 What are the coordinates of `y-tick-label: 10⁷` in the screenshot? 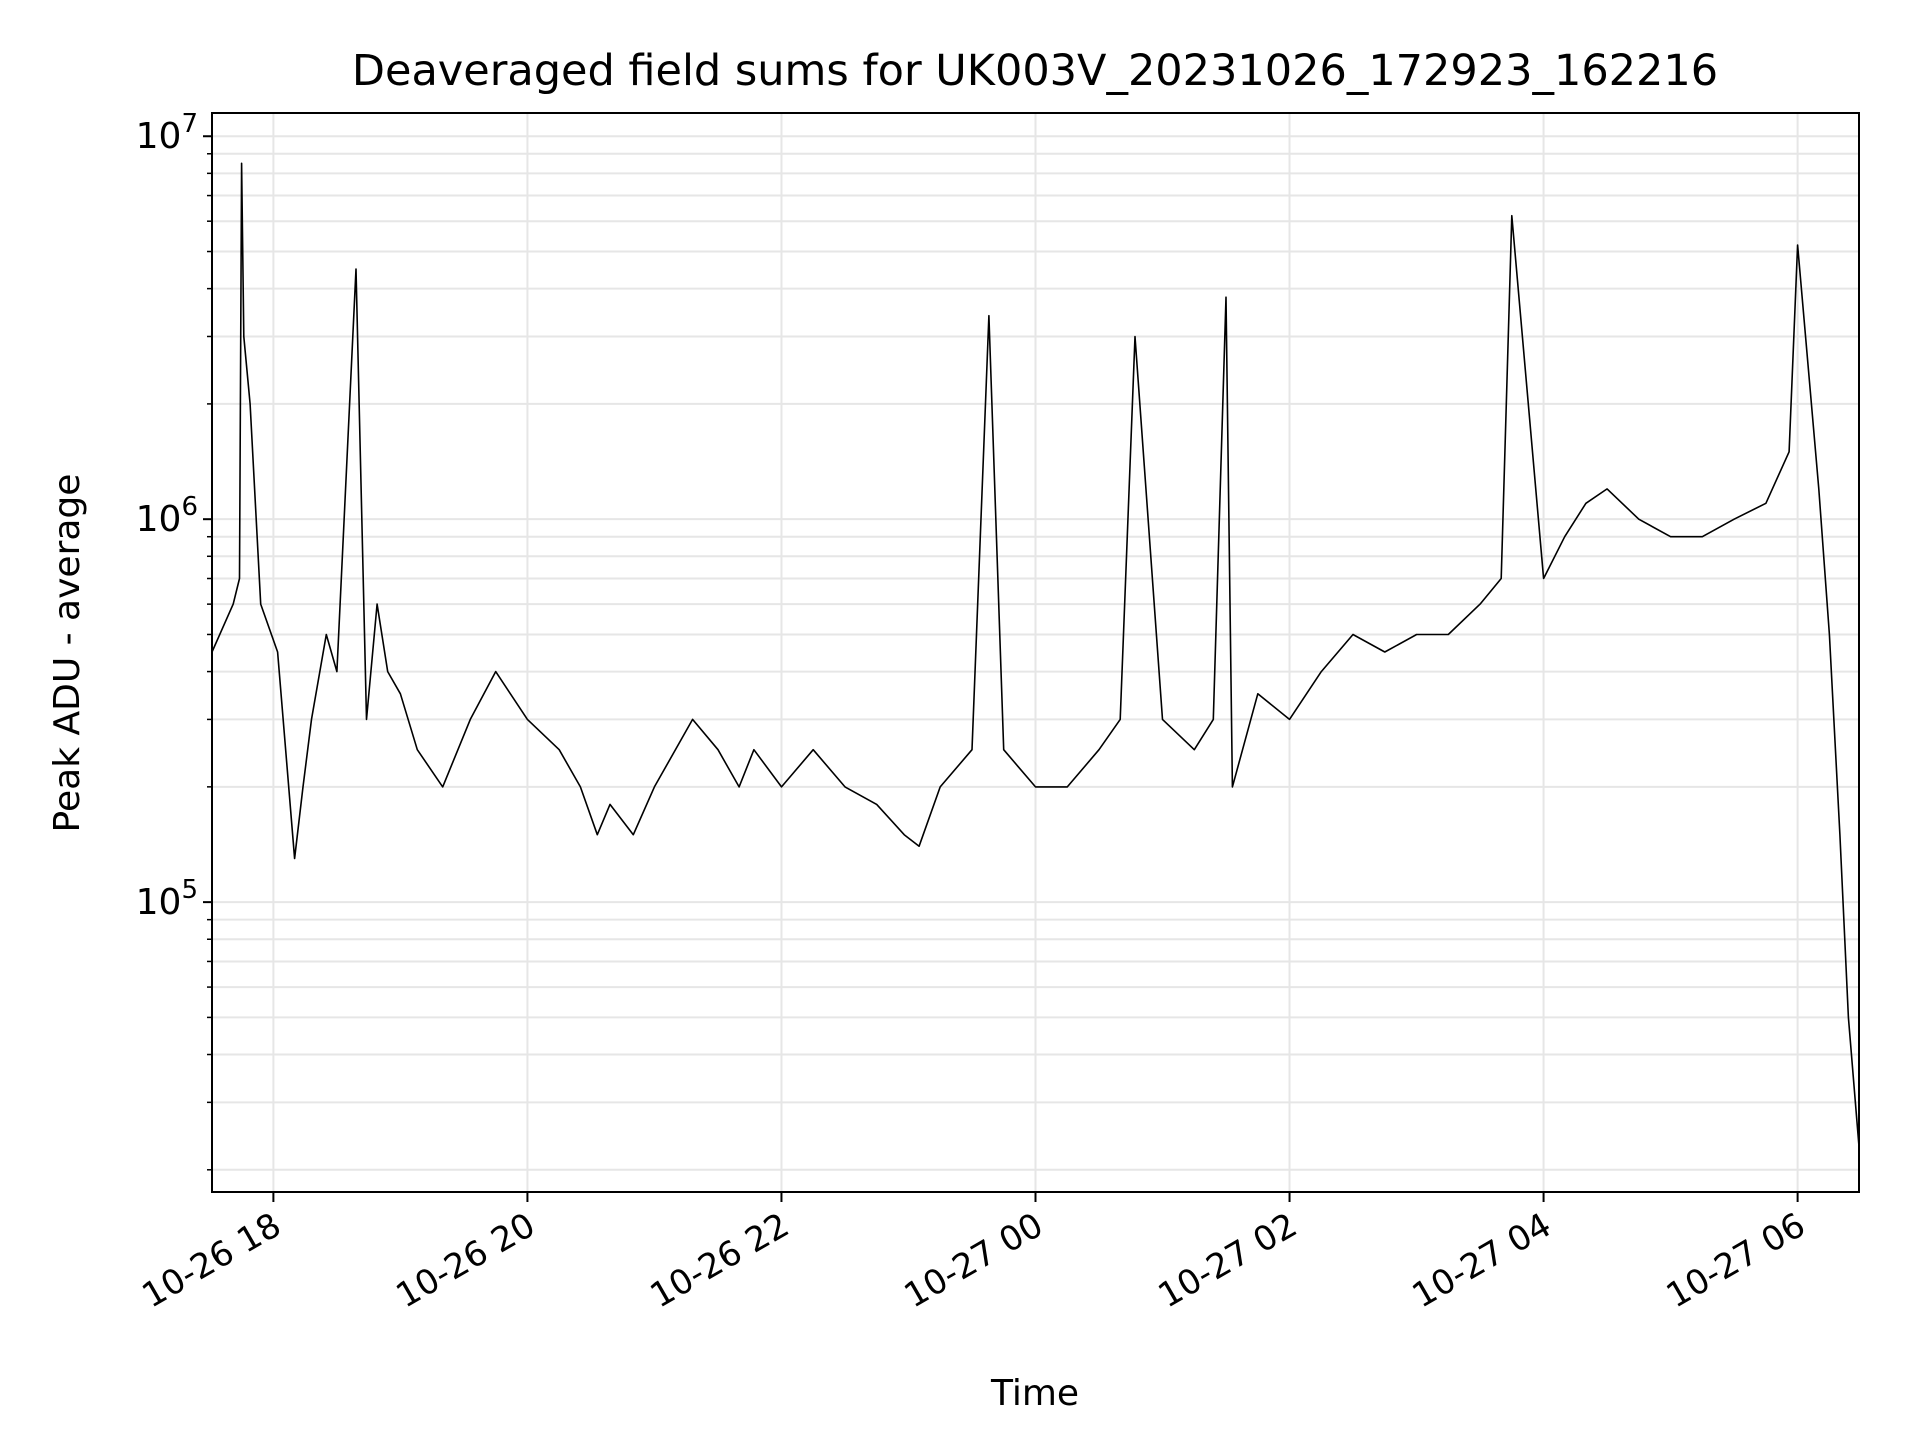 It's located at (167, 133).